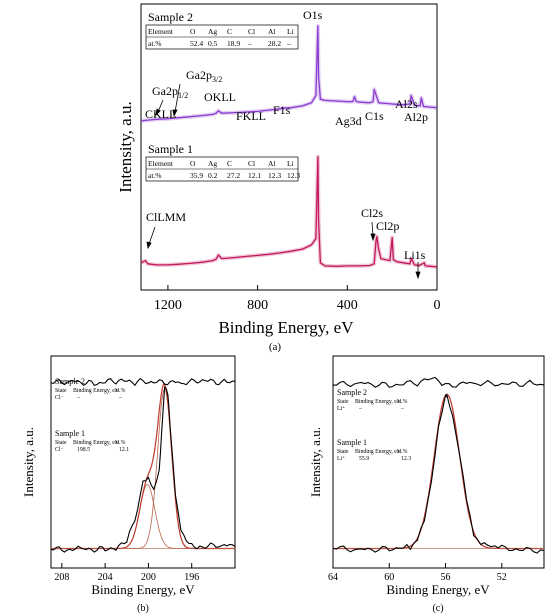  What do you see at coordinates (213, 175) in the screenshot?
I see `table-sample-1-cell-2: 0.2` at bounding box center [213, 175].